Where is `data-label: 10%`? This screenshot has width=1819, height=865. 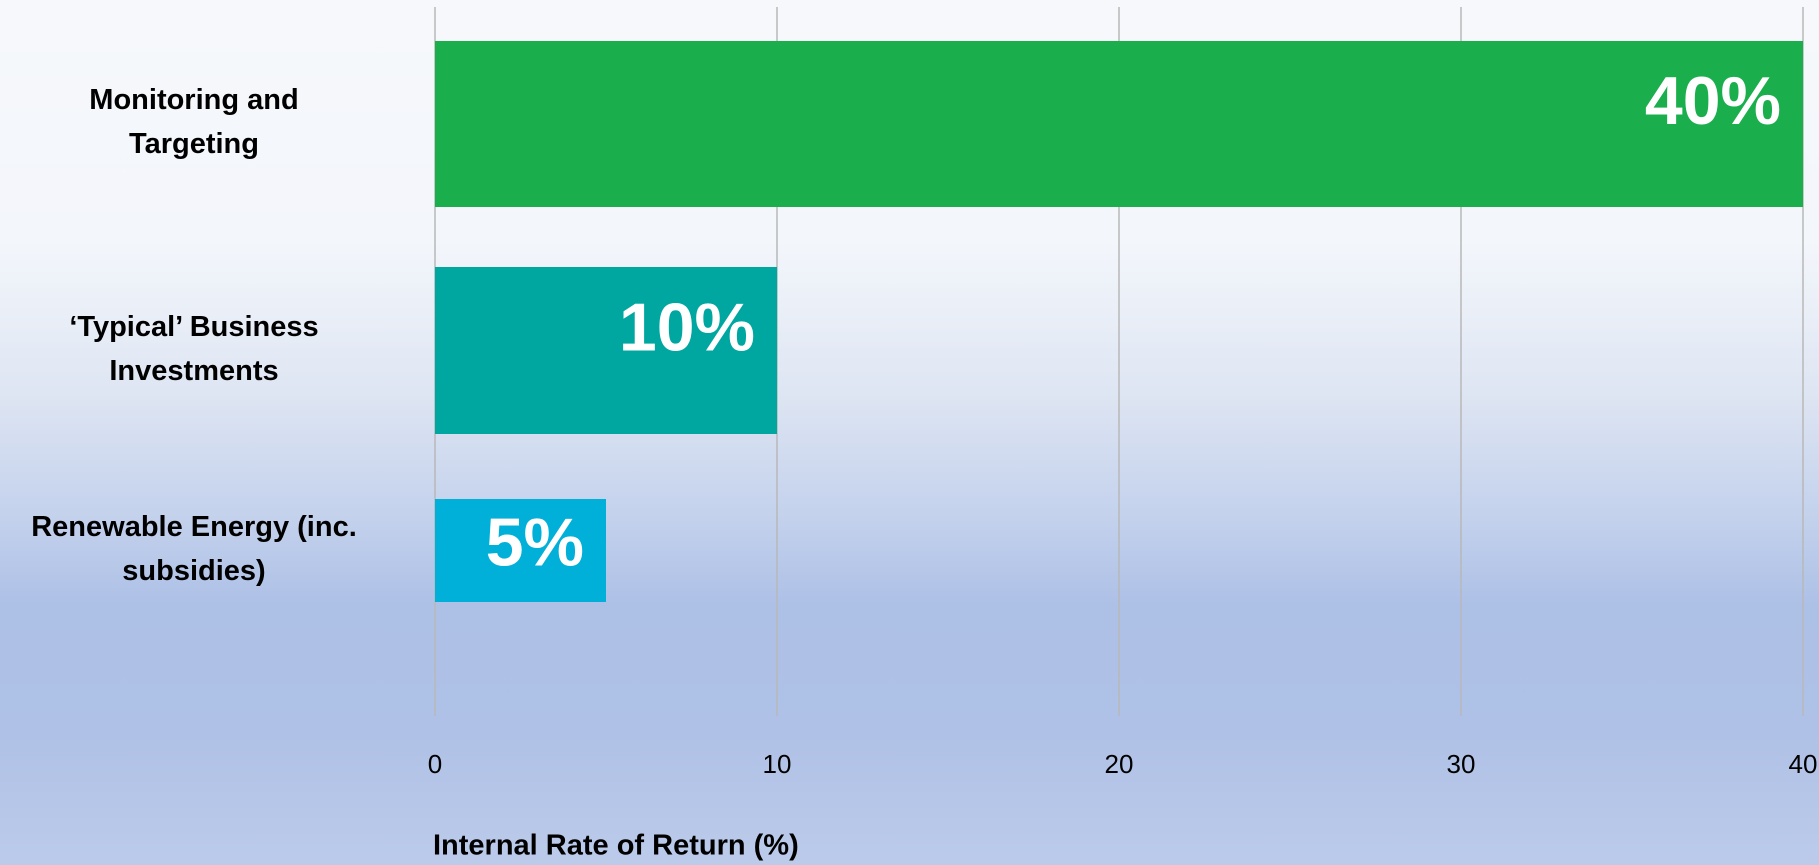
data-label: 10% is located at coordinates (687, 327).